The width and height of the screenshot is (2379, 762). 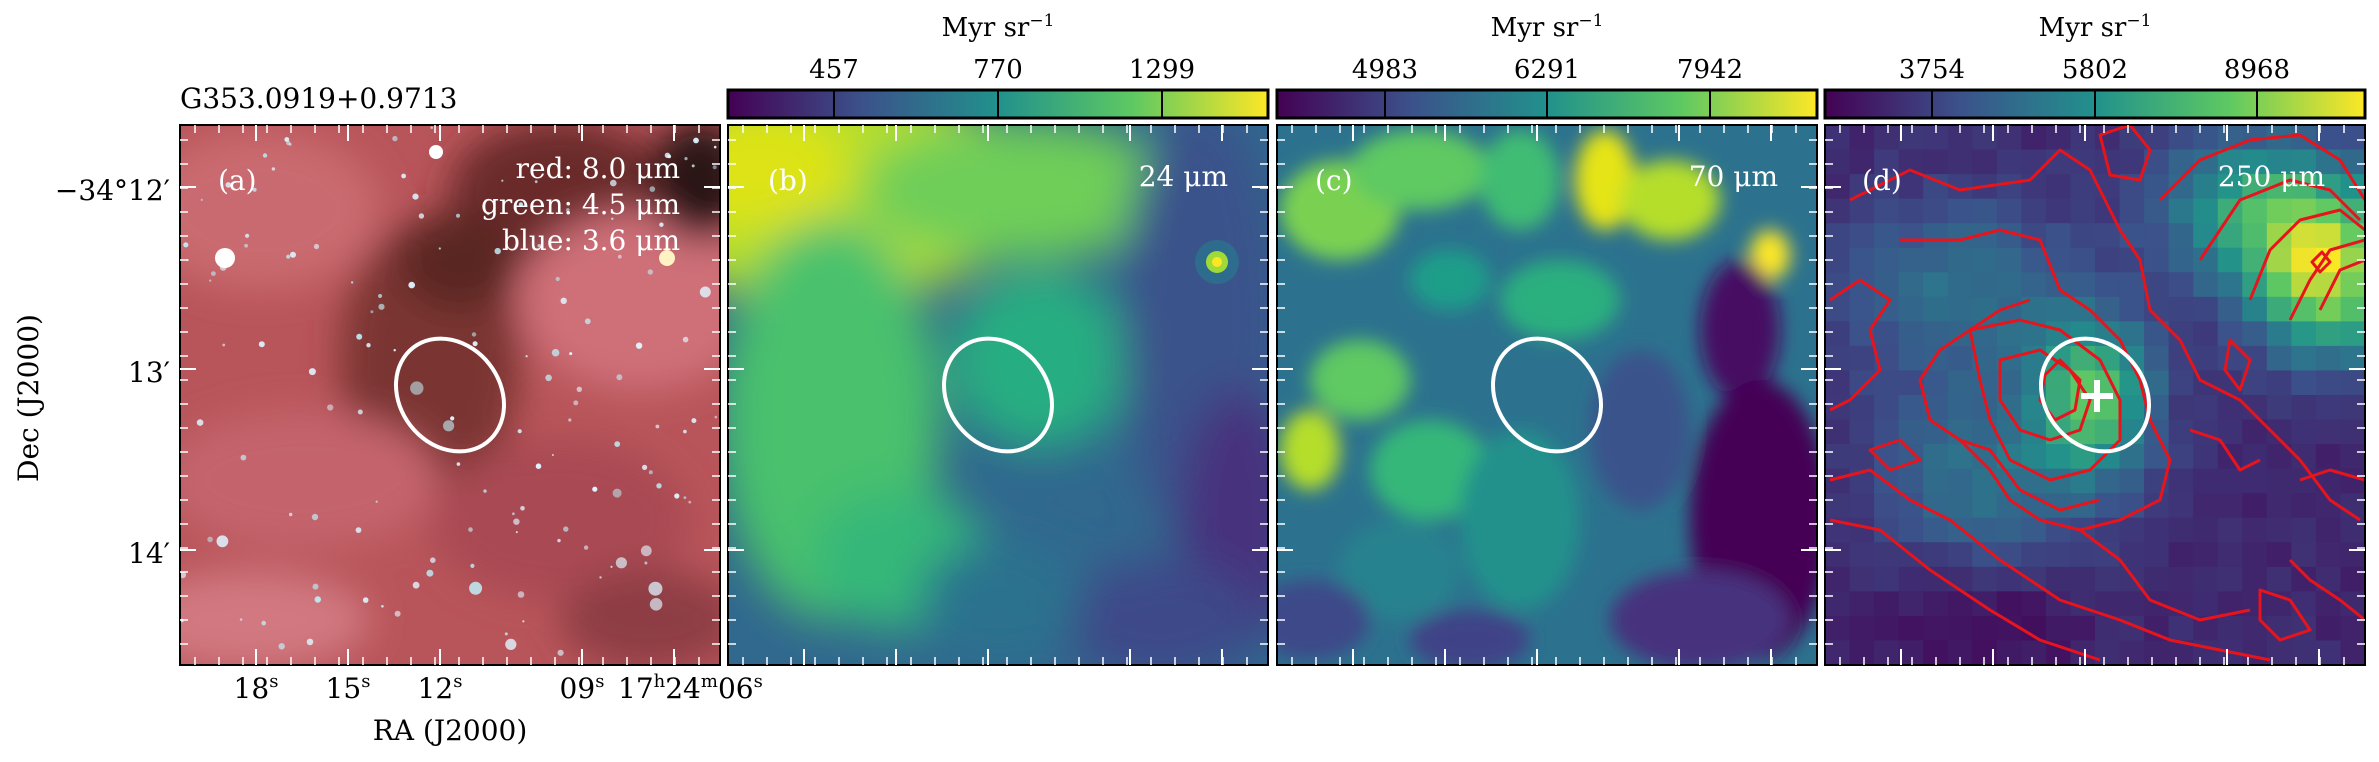 What do you see at coordinates (440, 688) in the screenshot?
I see `ra-tick-3: 12s` at bounding box center [440, 688].